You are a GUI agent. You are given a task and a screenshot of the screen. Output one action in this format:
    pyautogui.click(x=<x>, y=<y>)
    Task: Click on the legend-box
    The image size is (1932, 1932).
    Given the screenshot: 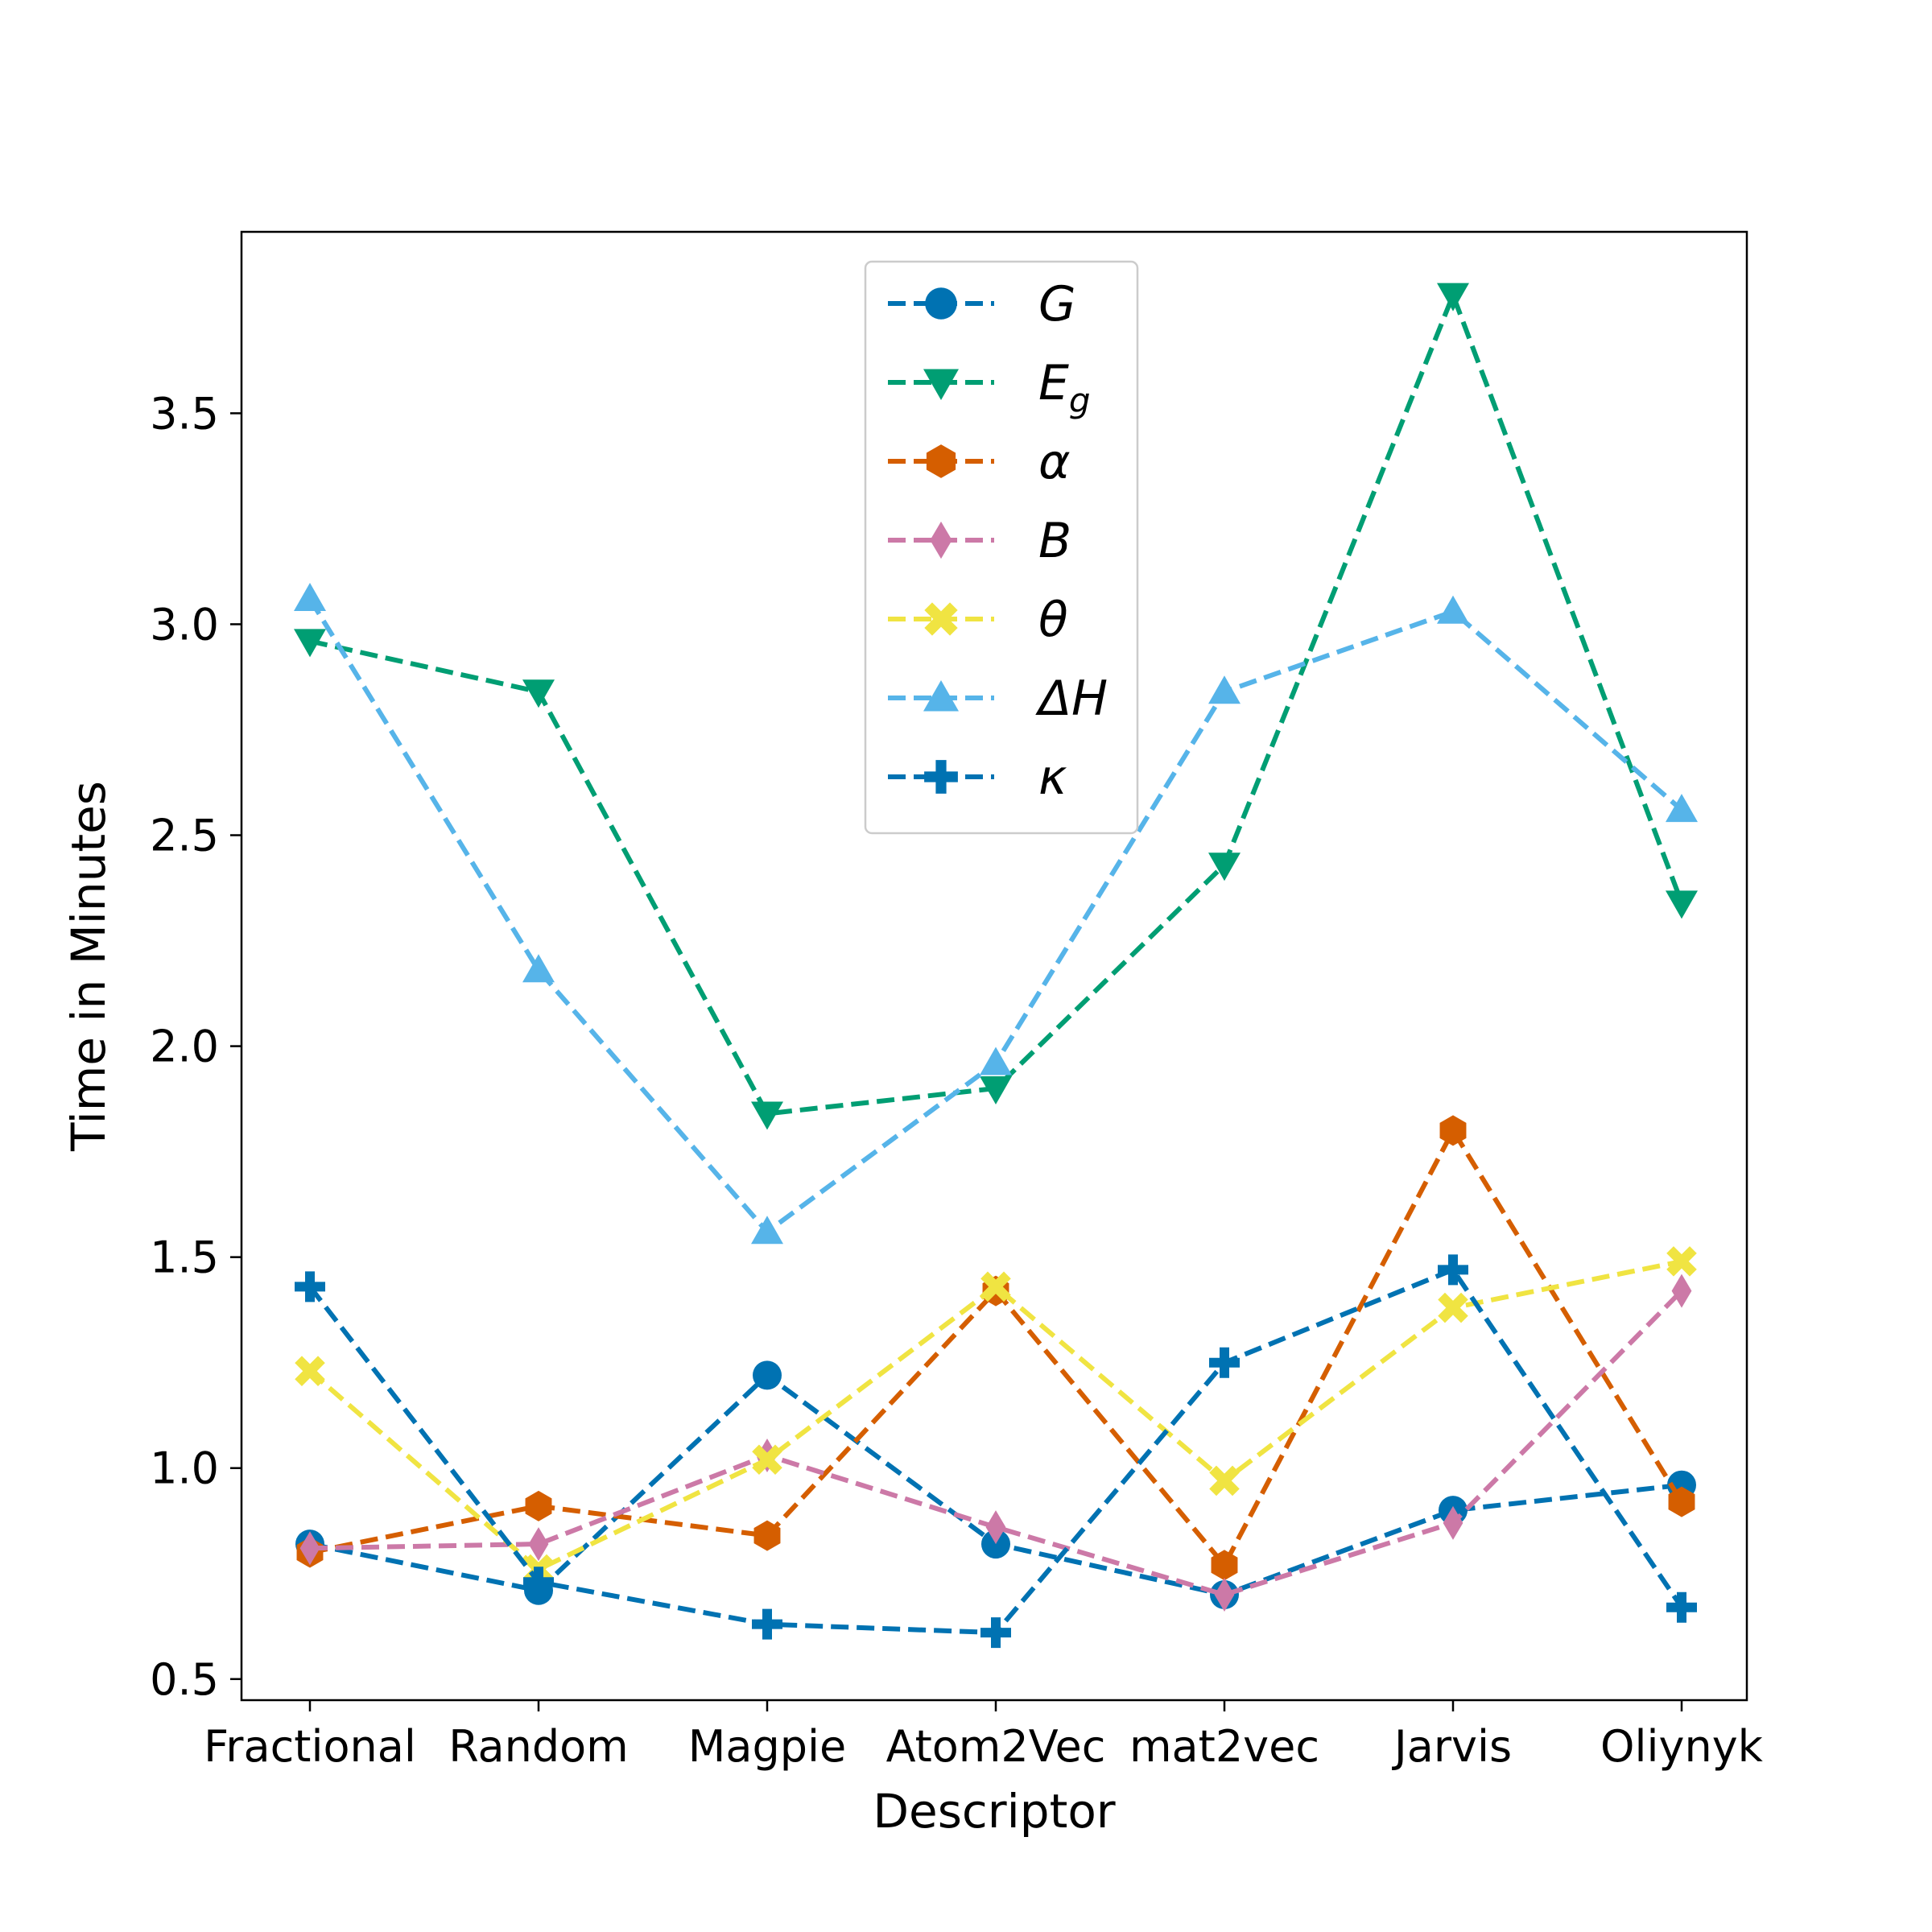 What is the action you would take?
    pyautogui.click(x=1001, y=547)
    